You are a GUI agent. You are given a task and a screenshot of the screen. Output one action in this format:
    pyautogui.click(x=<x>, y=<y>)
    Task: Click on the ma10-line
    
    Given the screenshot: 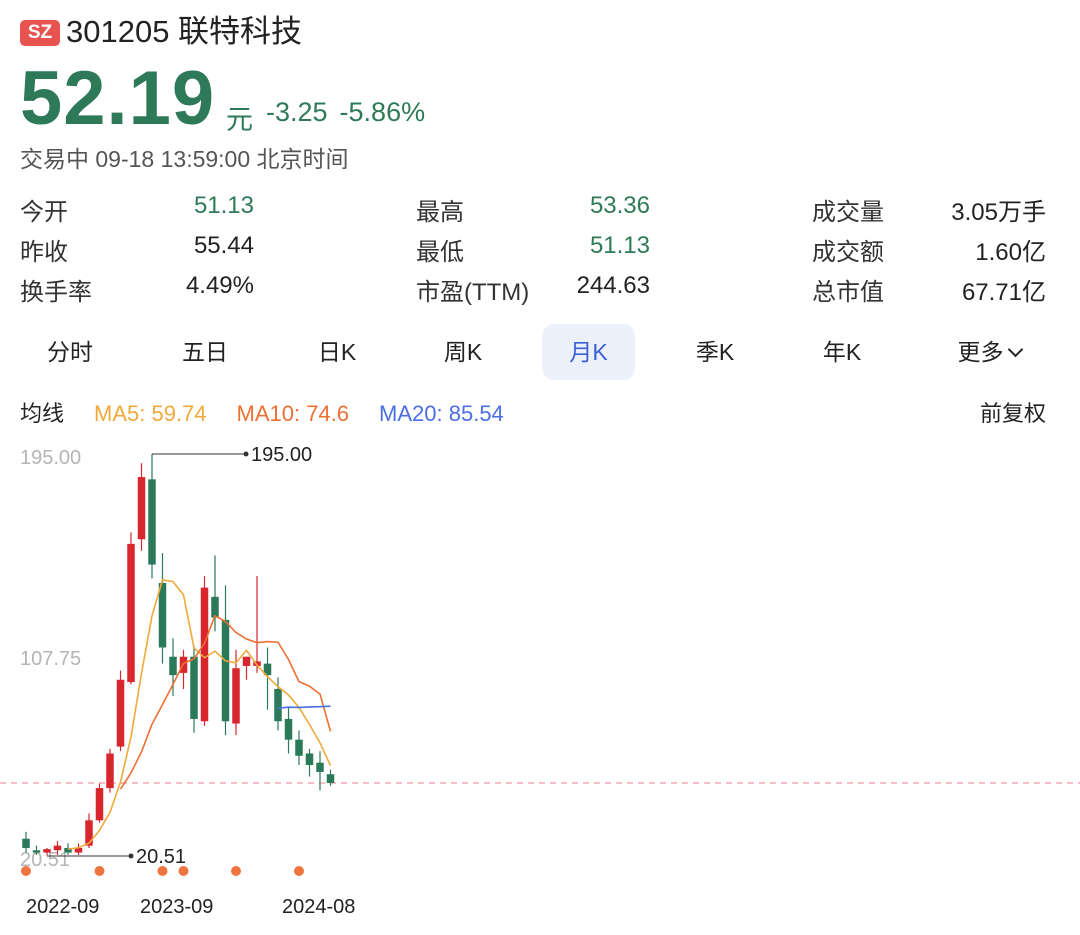 What is the action you would take?
    pyautogui.click(x=225, y=702)
    